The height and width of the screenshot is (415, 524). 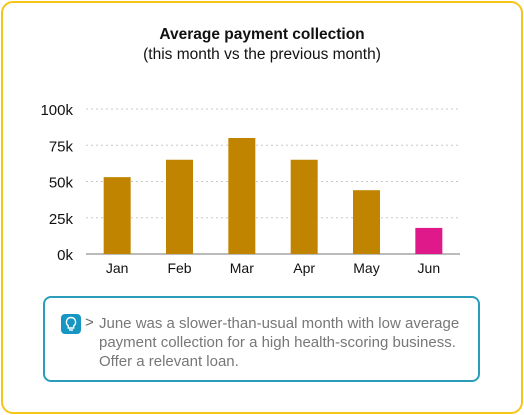 What do you see at coordinates (262, 34) in the screenshot?
I see `chart-title: Average payment collection` at bounding box center [262, 34].